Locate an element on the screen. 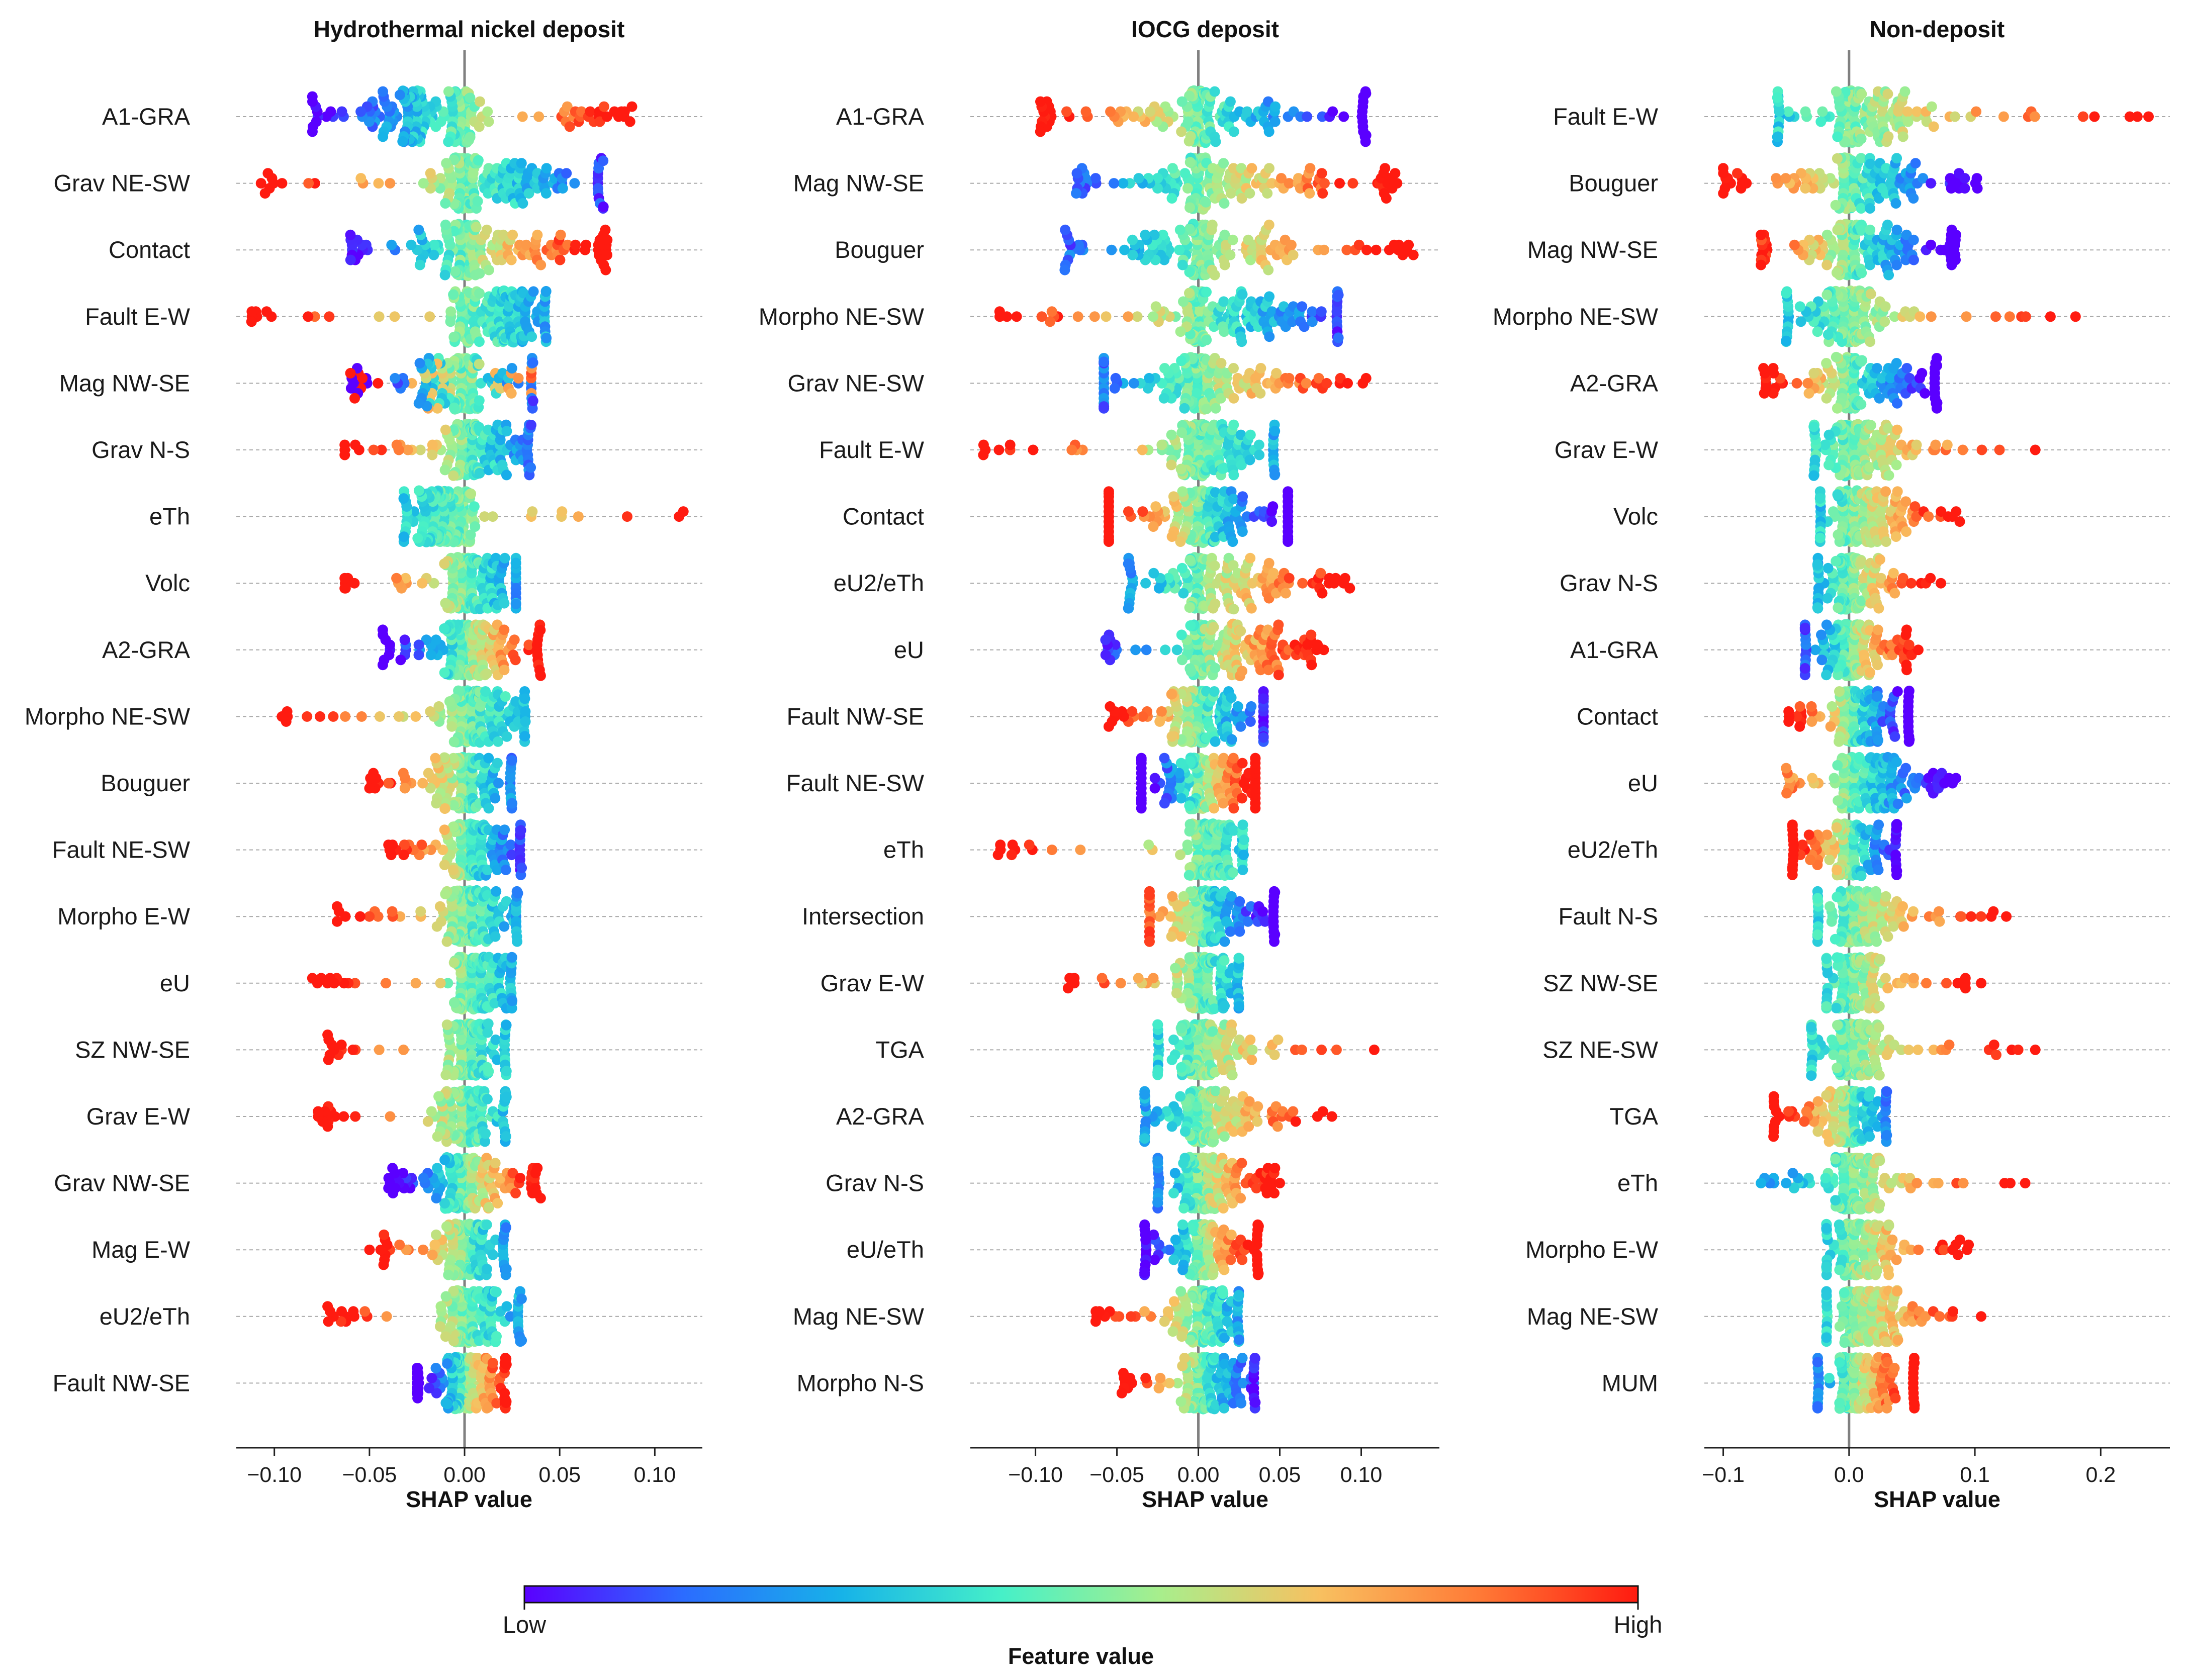 Image resolution: width=2187 pixels, height=1680 pixels. panel-title: IOCG deposit is located at coordinates (1205, 29).